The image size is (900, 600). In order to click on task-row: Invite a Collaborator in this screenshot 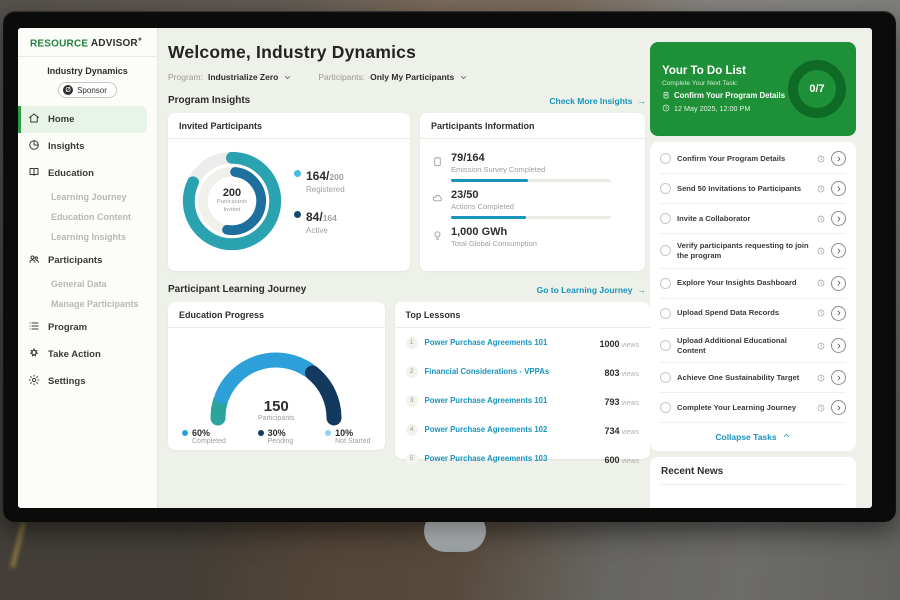, I will do `click(753, 219)`.